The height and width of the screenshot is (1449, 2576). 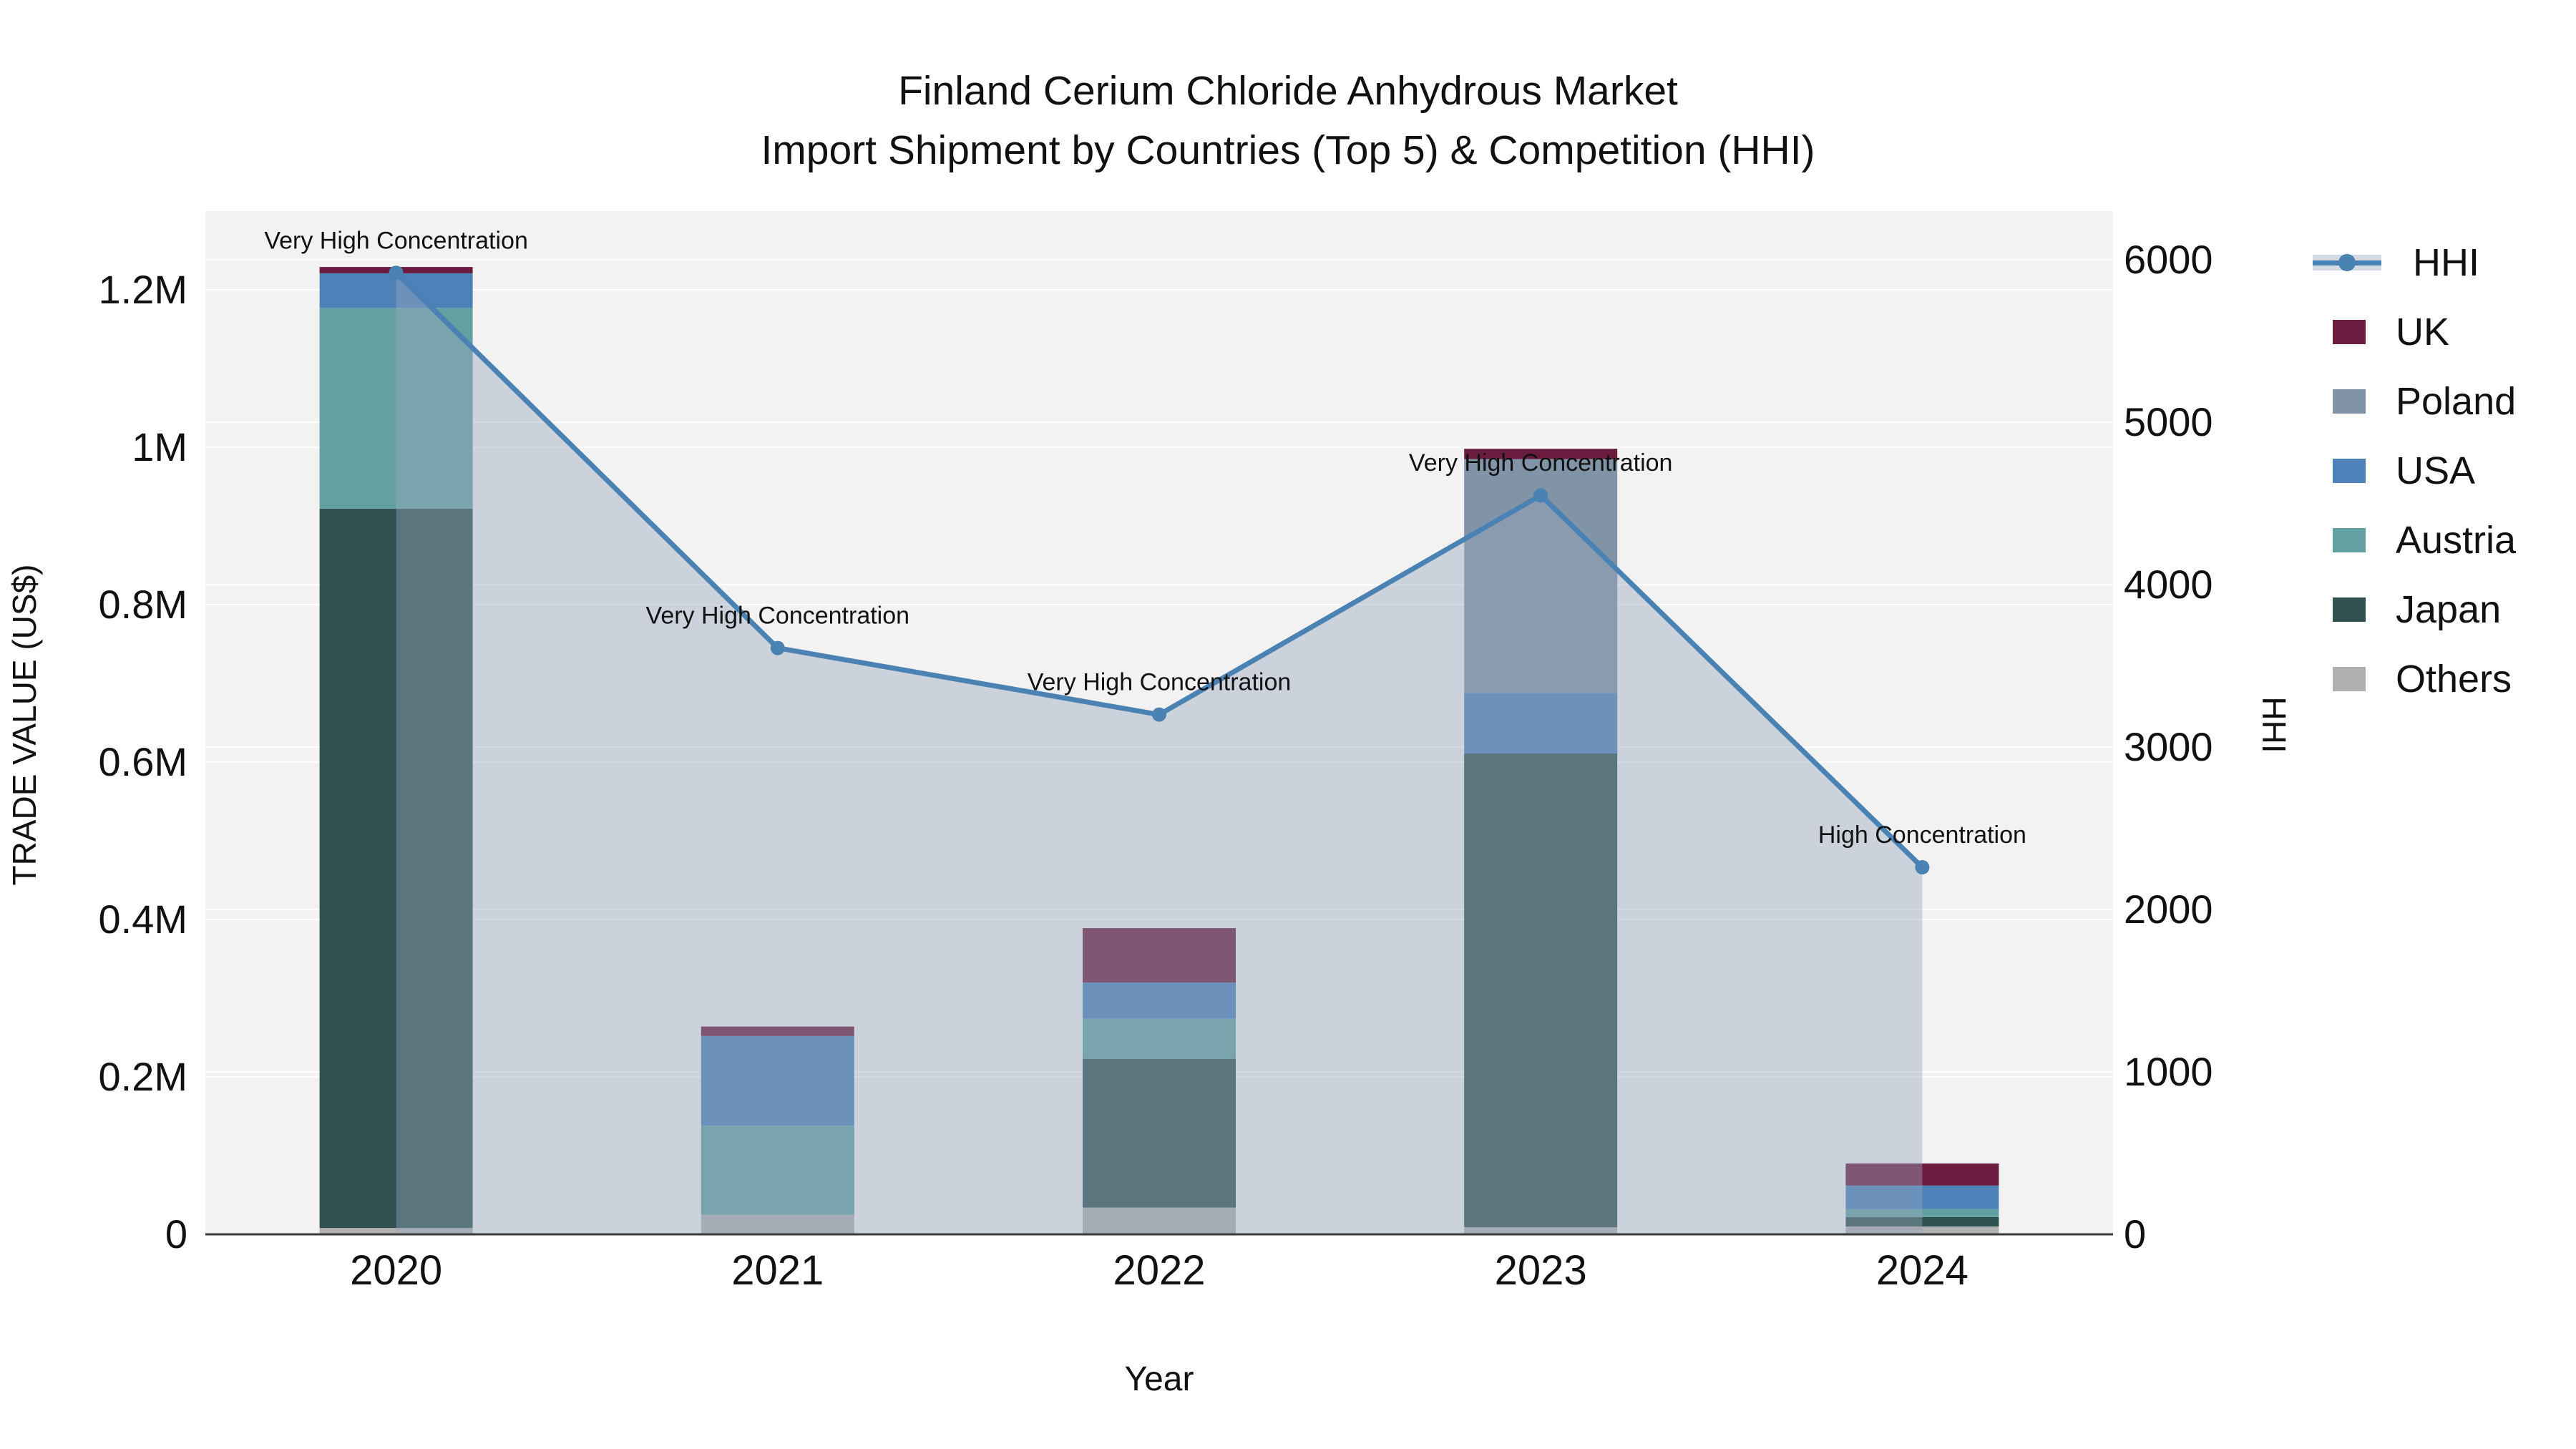 I want to click on legend-item-japan: Japan, so click(x=2414, y=609).